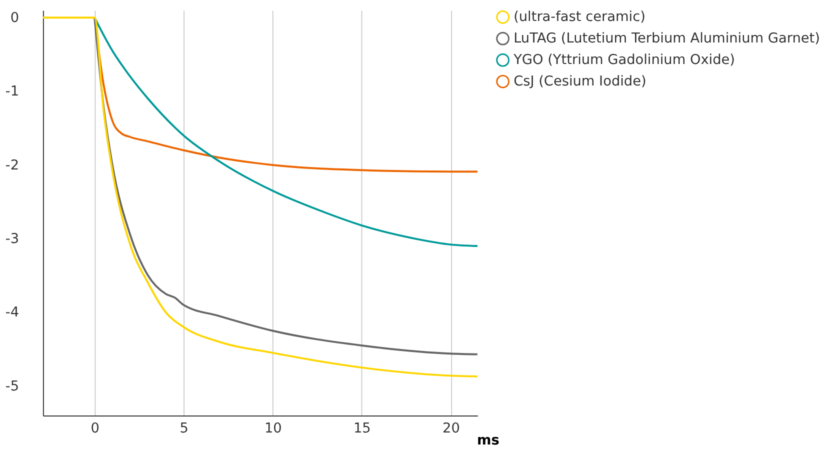 This screenshot has width=826, height=470. I want to click on legend-label: LuTAG (Lutetium Terbium Aluminium Garnet), so click(667, 38).